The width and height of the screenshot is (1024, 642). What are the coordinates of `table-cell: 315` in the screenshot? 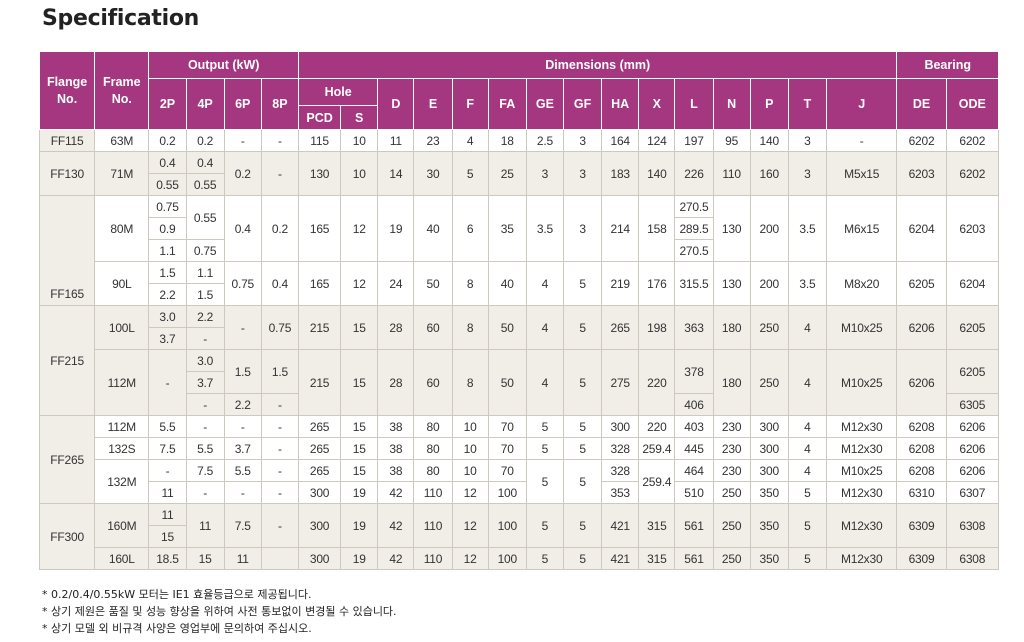 It's located at (657, 525).